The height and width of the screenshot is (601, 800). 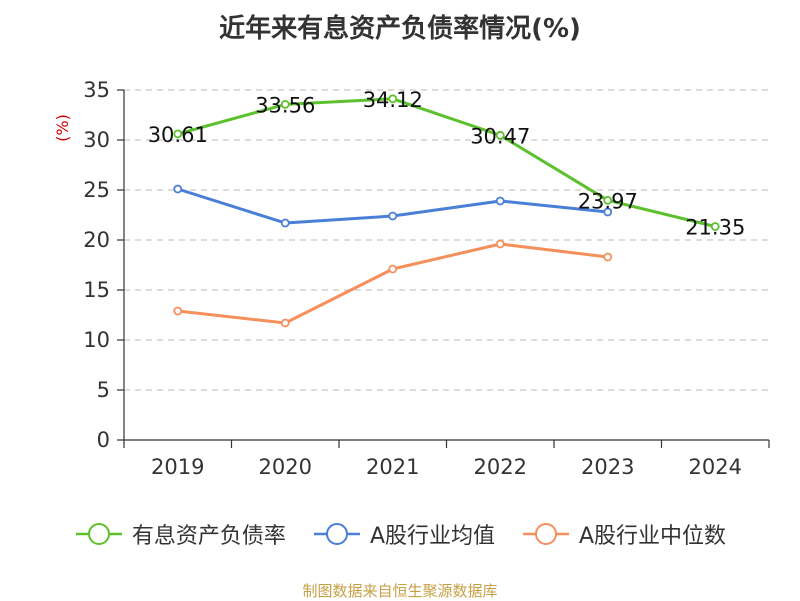 I want to click on legend-item: A股行业中位数, so click(x=623, y=534).